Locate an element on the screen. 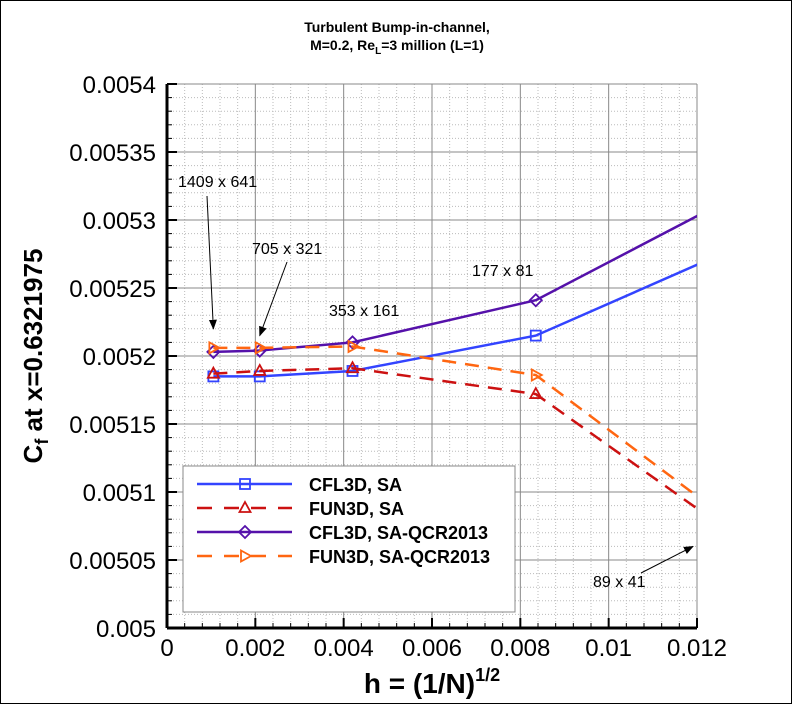 Image resolution: width=792 pixels, height=704 pixels. legend-label: CFL3D, SA is located at coordinates (355, 485).